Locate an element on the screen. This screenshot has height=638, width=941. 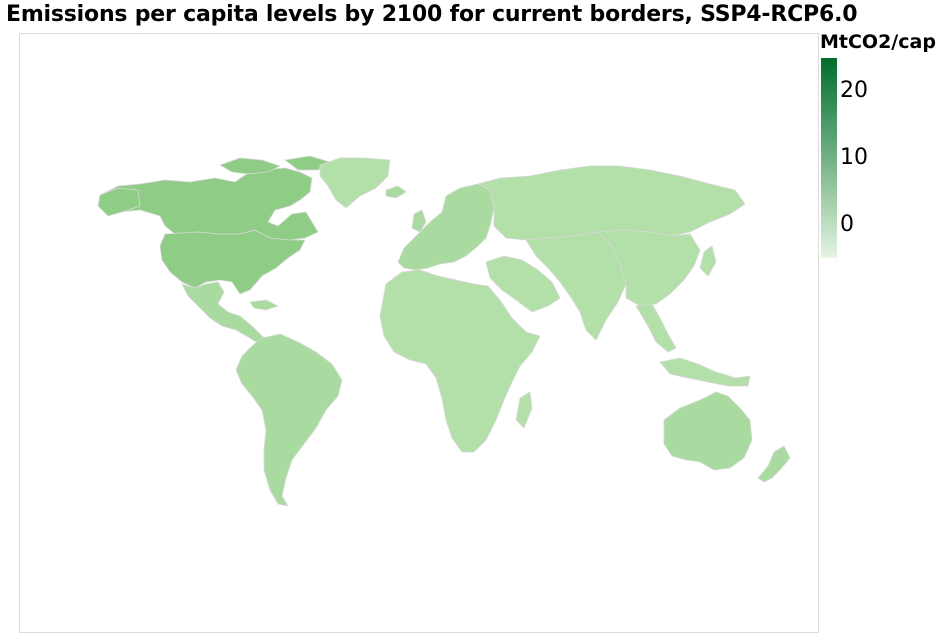
region-usa is located at coordinates (232, 262).